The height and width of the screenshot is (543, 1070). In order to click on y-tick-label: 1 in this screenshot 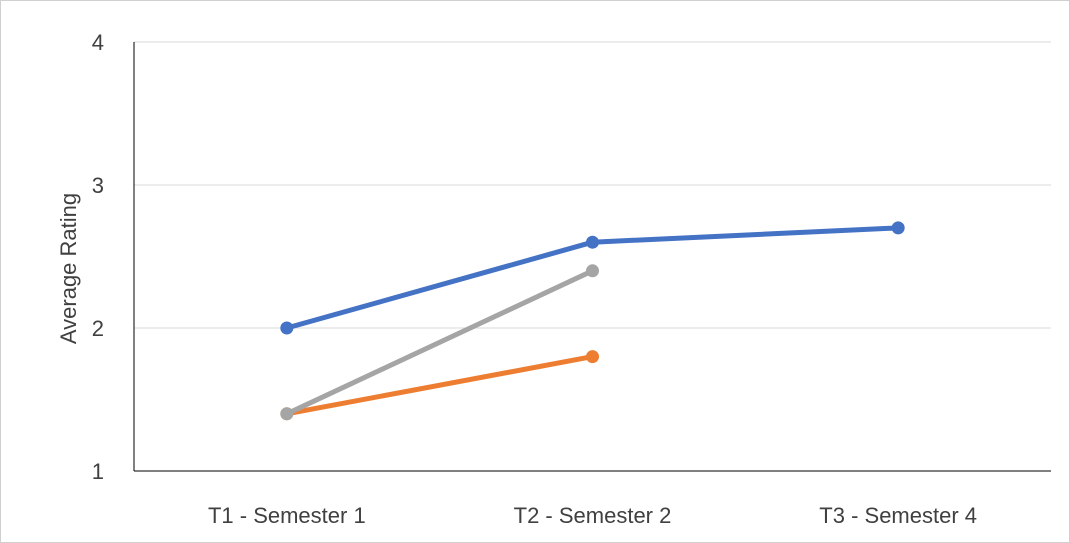, I will do `click(98, 471)`.